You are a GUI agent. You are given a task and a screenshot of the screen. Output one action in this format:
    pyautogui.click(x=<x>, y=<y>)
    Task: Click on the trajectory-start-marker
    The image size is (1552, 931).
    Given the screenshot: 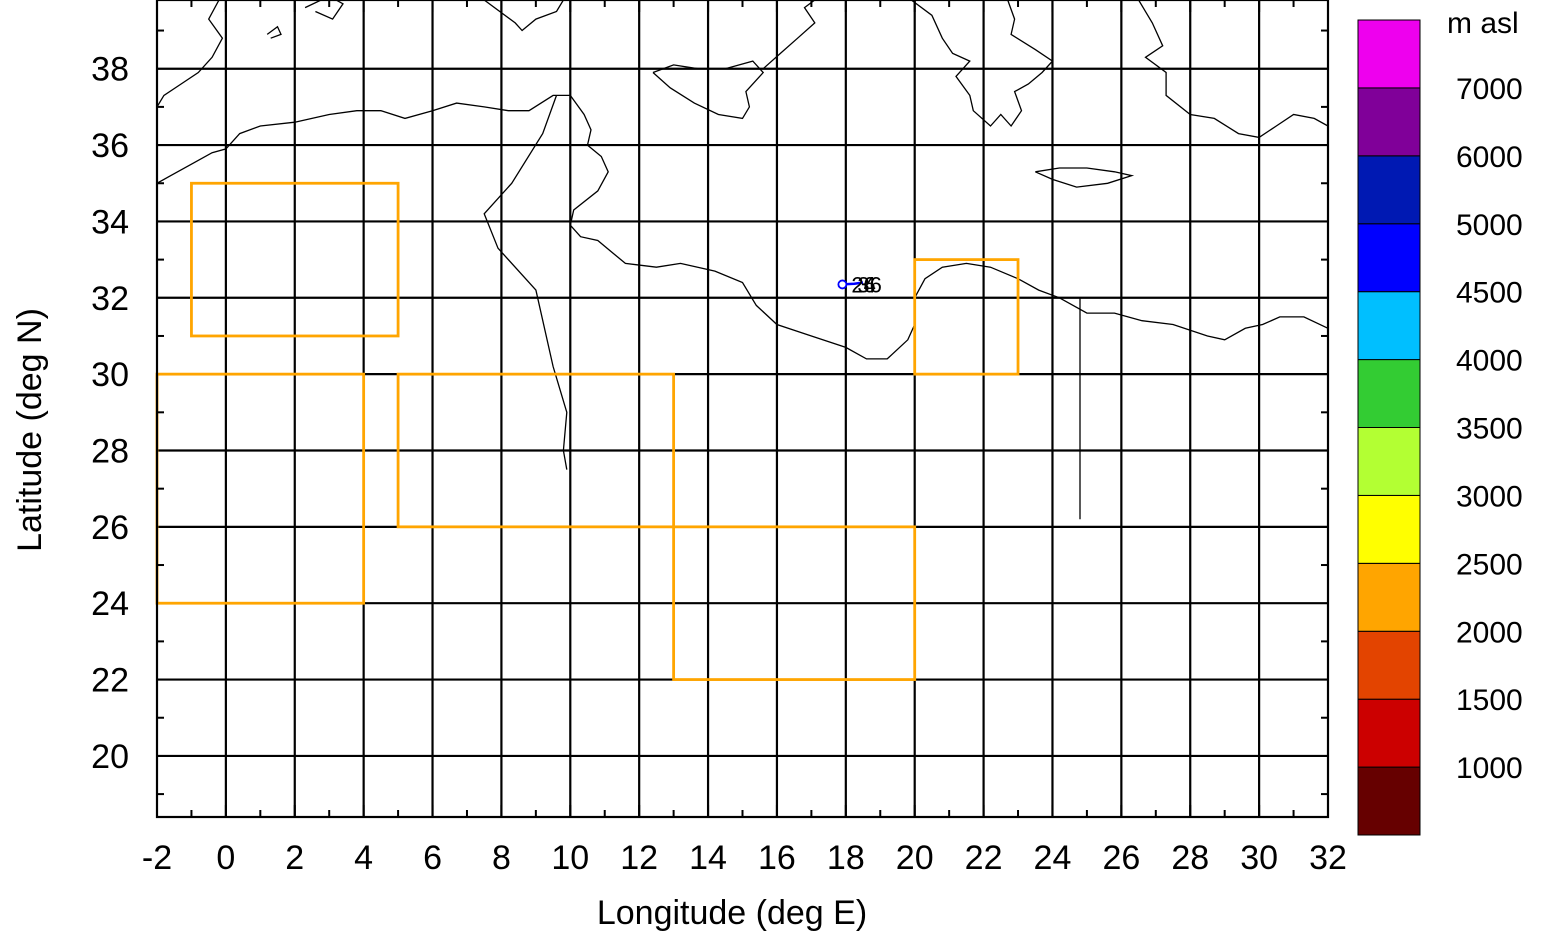 What is the action you would take?
    pyautogui.click(x=842, y=284)
    